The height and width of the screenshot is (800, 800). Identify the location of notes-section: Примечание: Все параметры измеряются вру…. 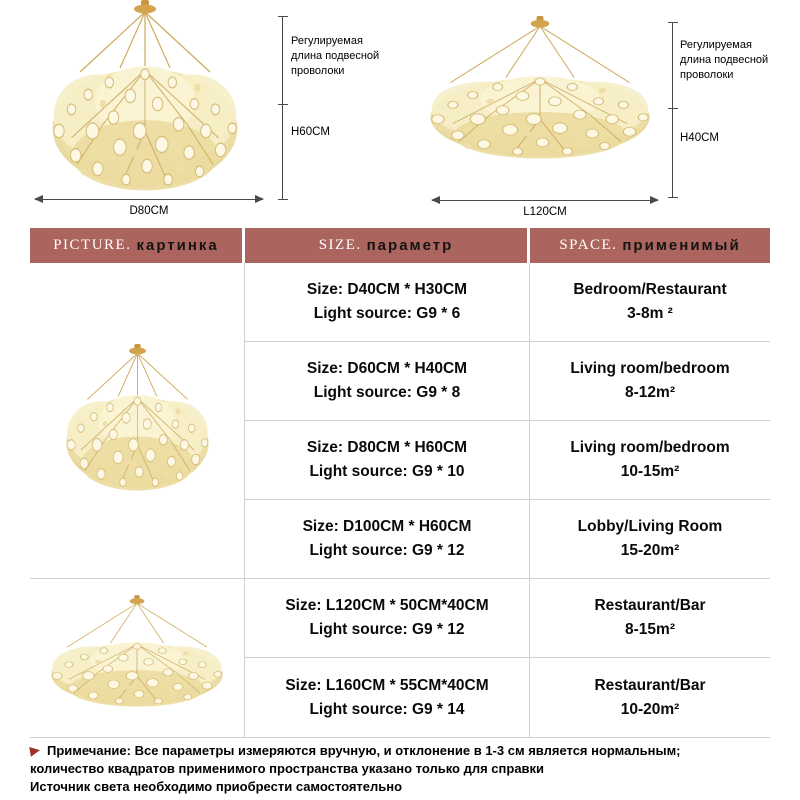
(355, 769).